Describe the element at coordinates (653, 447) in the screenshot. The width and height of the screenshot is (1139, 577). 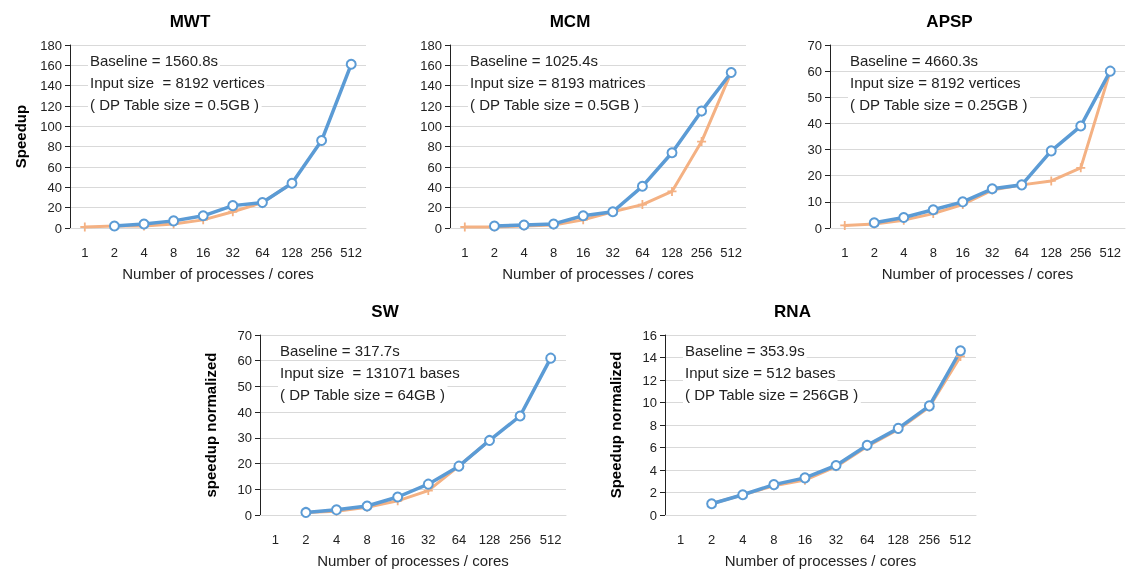
I see `y-tick-label: 6` at that location.